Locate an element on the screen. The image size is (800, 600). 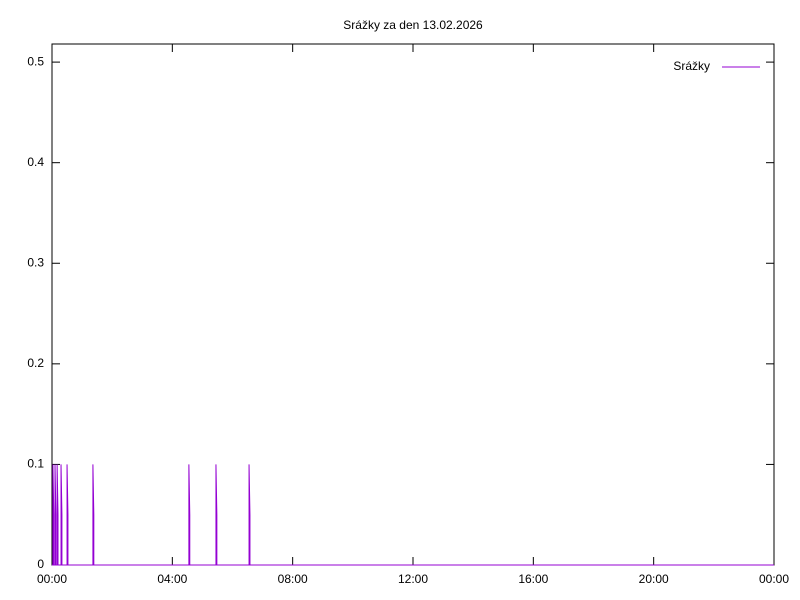
y-tick-label: 0.5 is located at coordinates (35, 61).